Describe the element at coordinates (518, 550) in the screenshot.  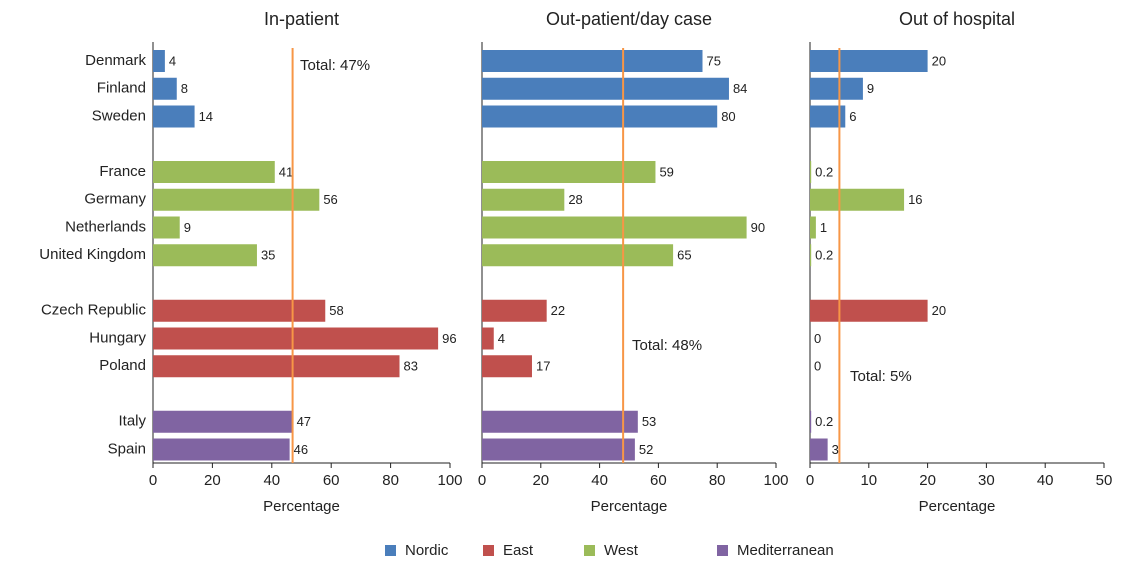
I see `legend-label: East` at that location.